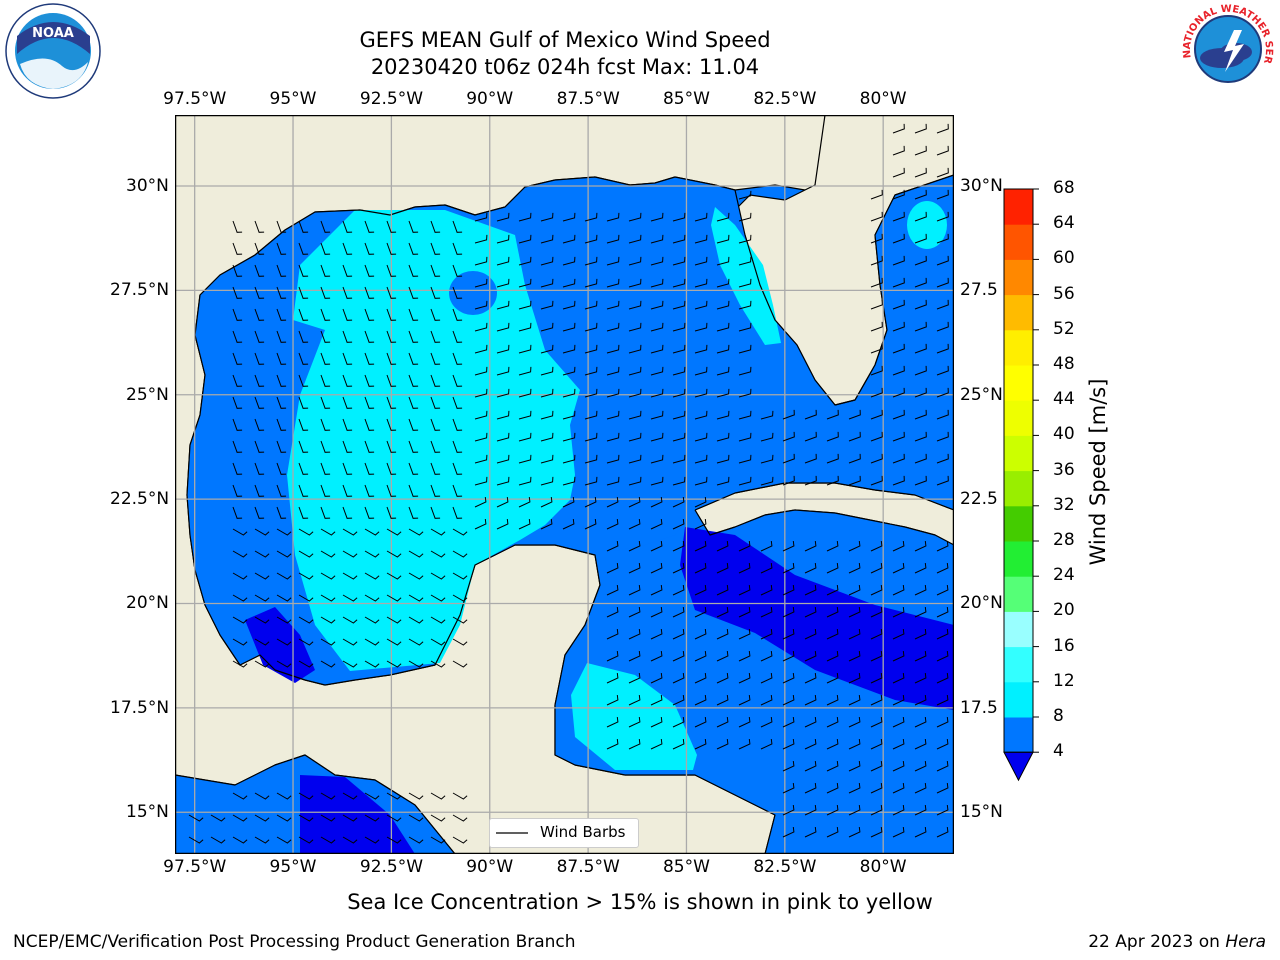 This screenshot has width=1280, height=960. I want to click on lon-label-top: 80°W, so click(883, 99).